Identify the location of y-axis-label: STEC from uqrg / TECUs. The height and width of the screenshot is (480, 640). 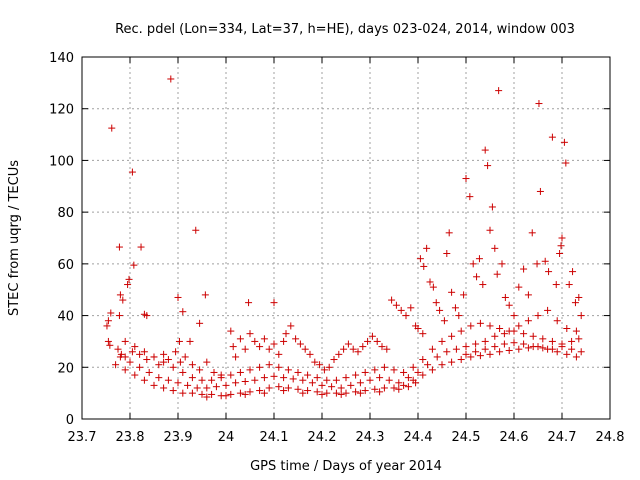
(14, 238).